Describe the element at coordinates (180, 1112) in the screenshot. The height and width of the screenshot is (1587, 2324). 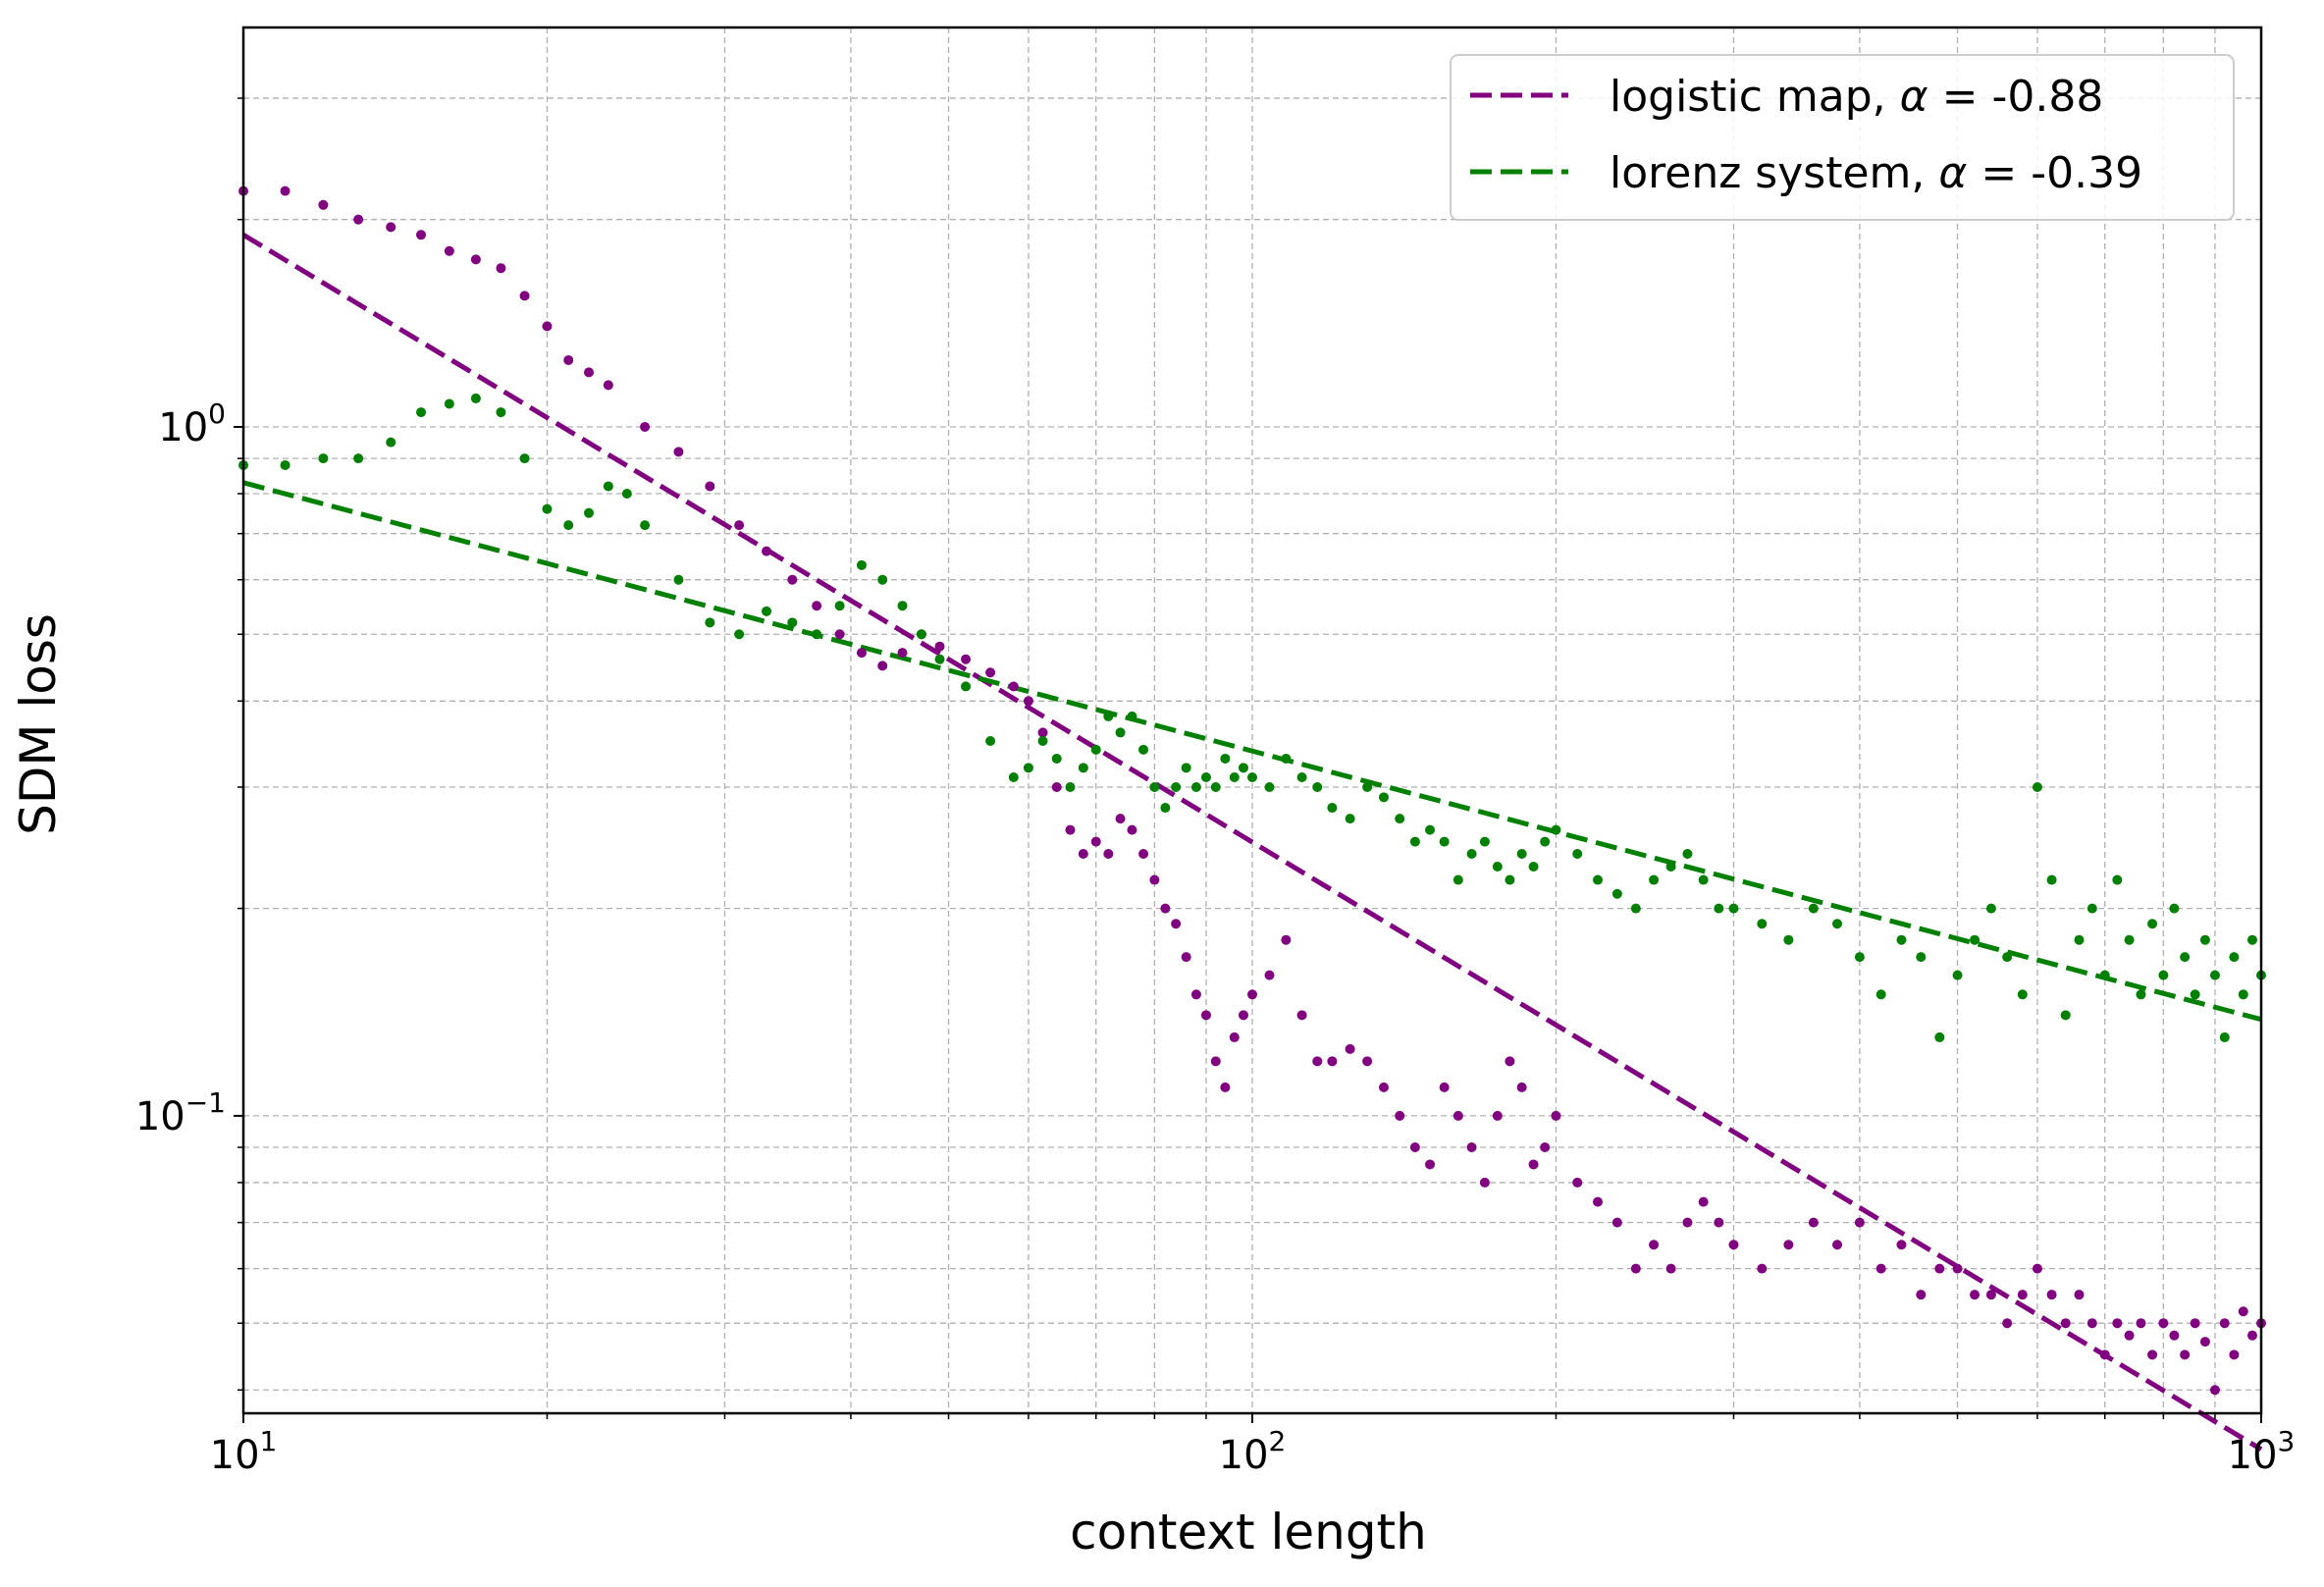
I see `y-tick-label: 10−1` at that location.